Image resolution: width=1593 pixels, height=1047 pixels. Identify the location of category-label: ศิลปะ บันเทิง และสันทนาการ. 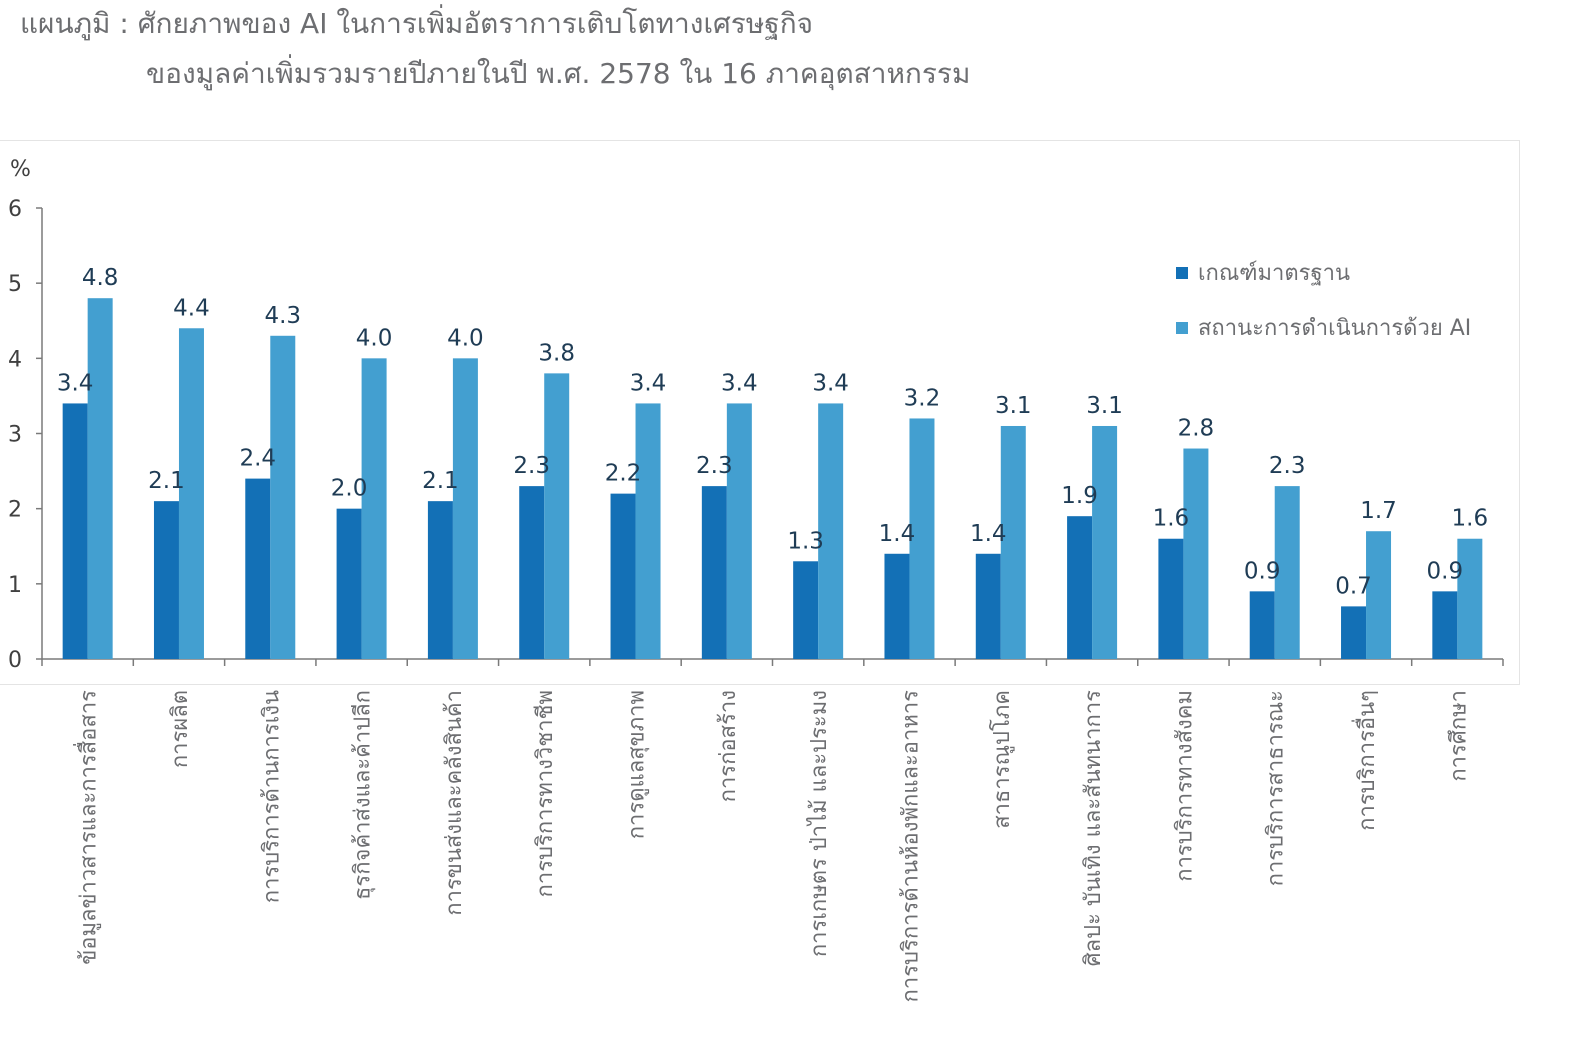
(1093, 828).